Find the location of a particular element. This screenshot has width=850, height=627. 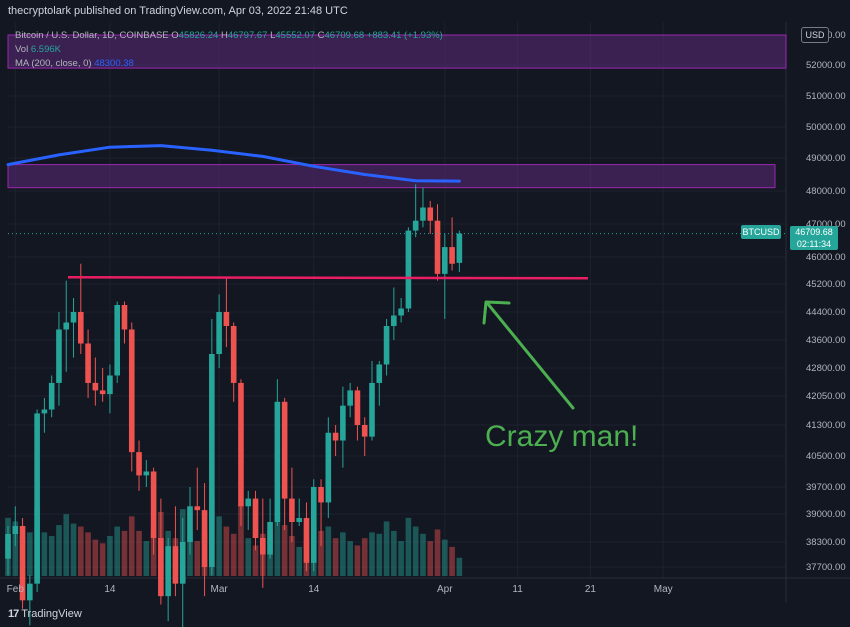

y-tick-label: 48000.00 is located at coordinates (826, 191).